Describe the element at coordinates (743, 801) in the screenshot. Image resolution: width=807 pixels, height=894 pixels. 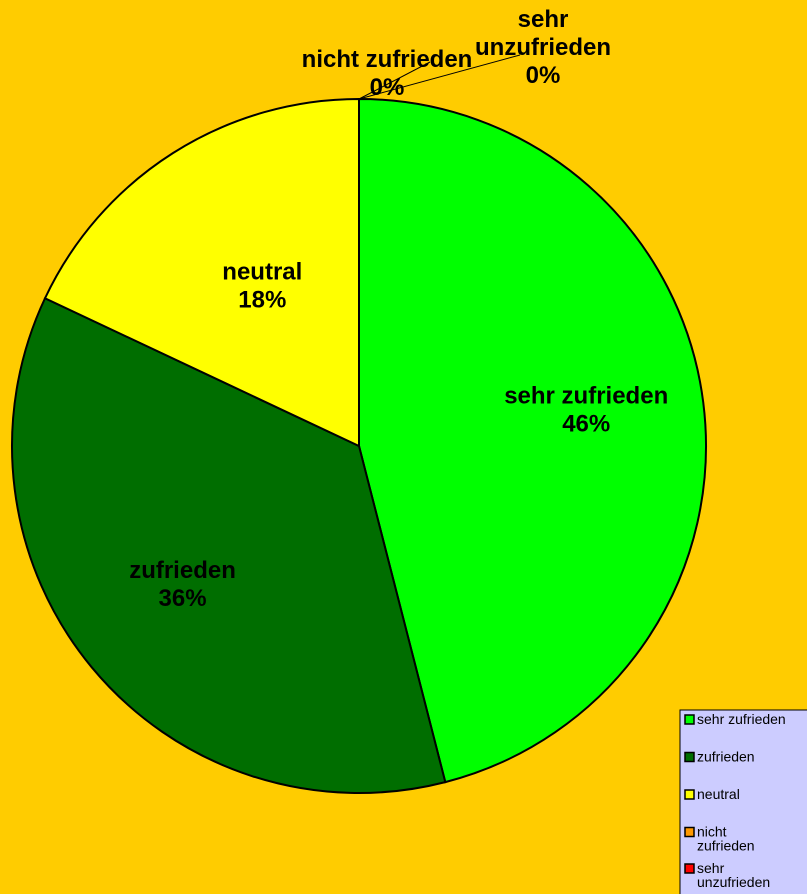
I see `legend-box` at that location.